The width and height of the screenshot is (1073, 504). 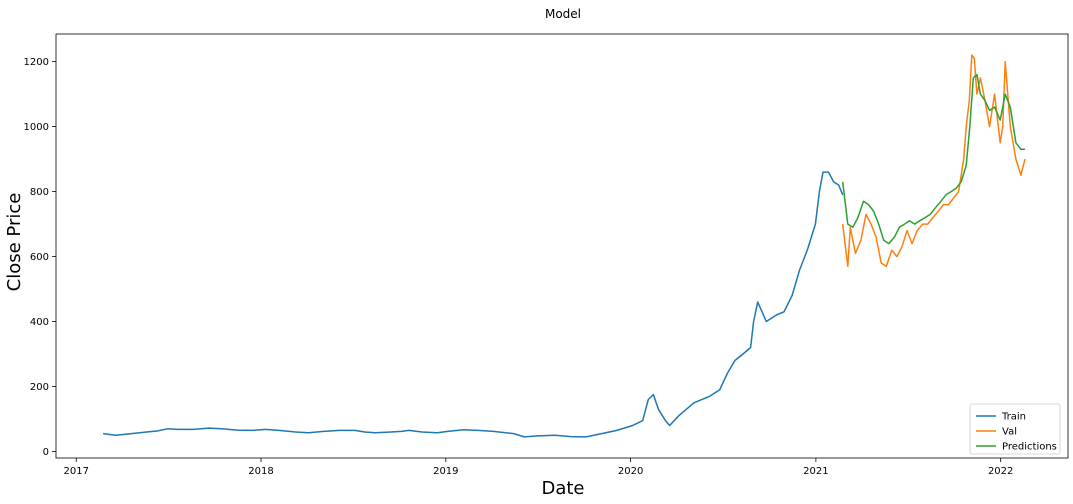 What do you see at coordinates (630, 471) in the screenshot?
I see `x-tick-label: 2020` at bounding box center [630, 471].